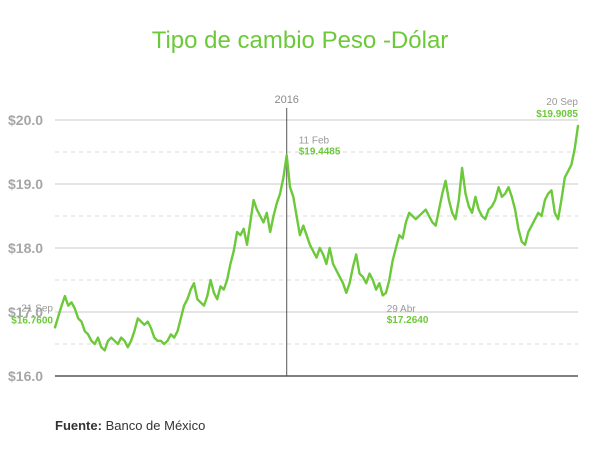 This screenshot has width=600, height=468. What do you see at coordinates (300, 40) in the screenshot?
I see `chart-title: Tipo de cambio Peso -Dólar` at bounding box center [300, 40].